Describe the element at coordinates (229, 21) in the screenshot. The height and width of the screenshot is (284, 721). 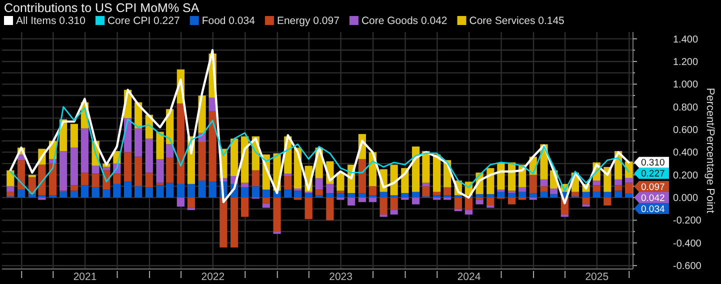
I see `legend-label: Food 0.034` at that location.